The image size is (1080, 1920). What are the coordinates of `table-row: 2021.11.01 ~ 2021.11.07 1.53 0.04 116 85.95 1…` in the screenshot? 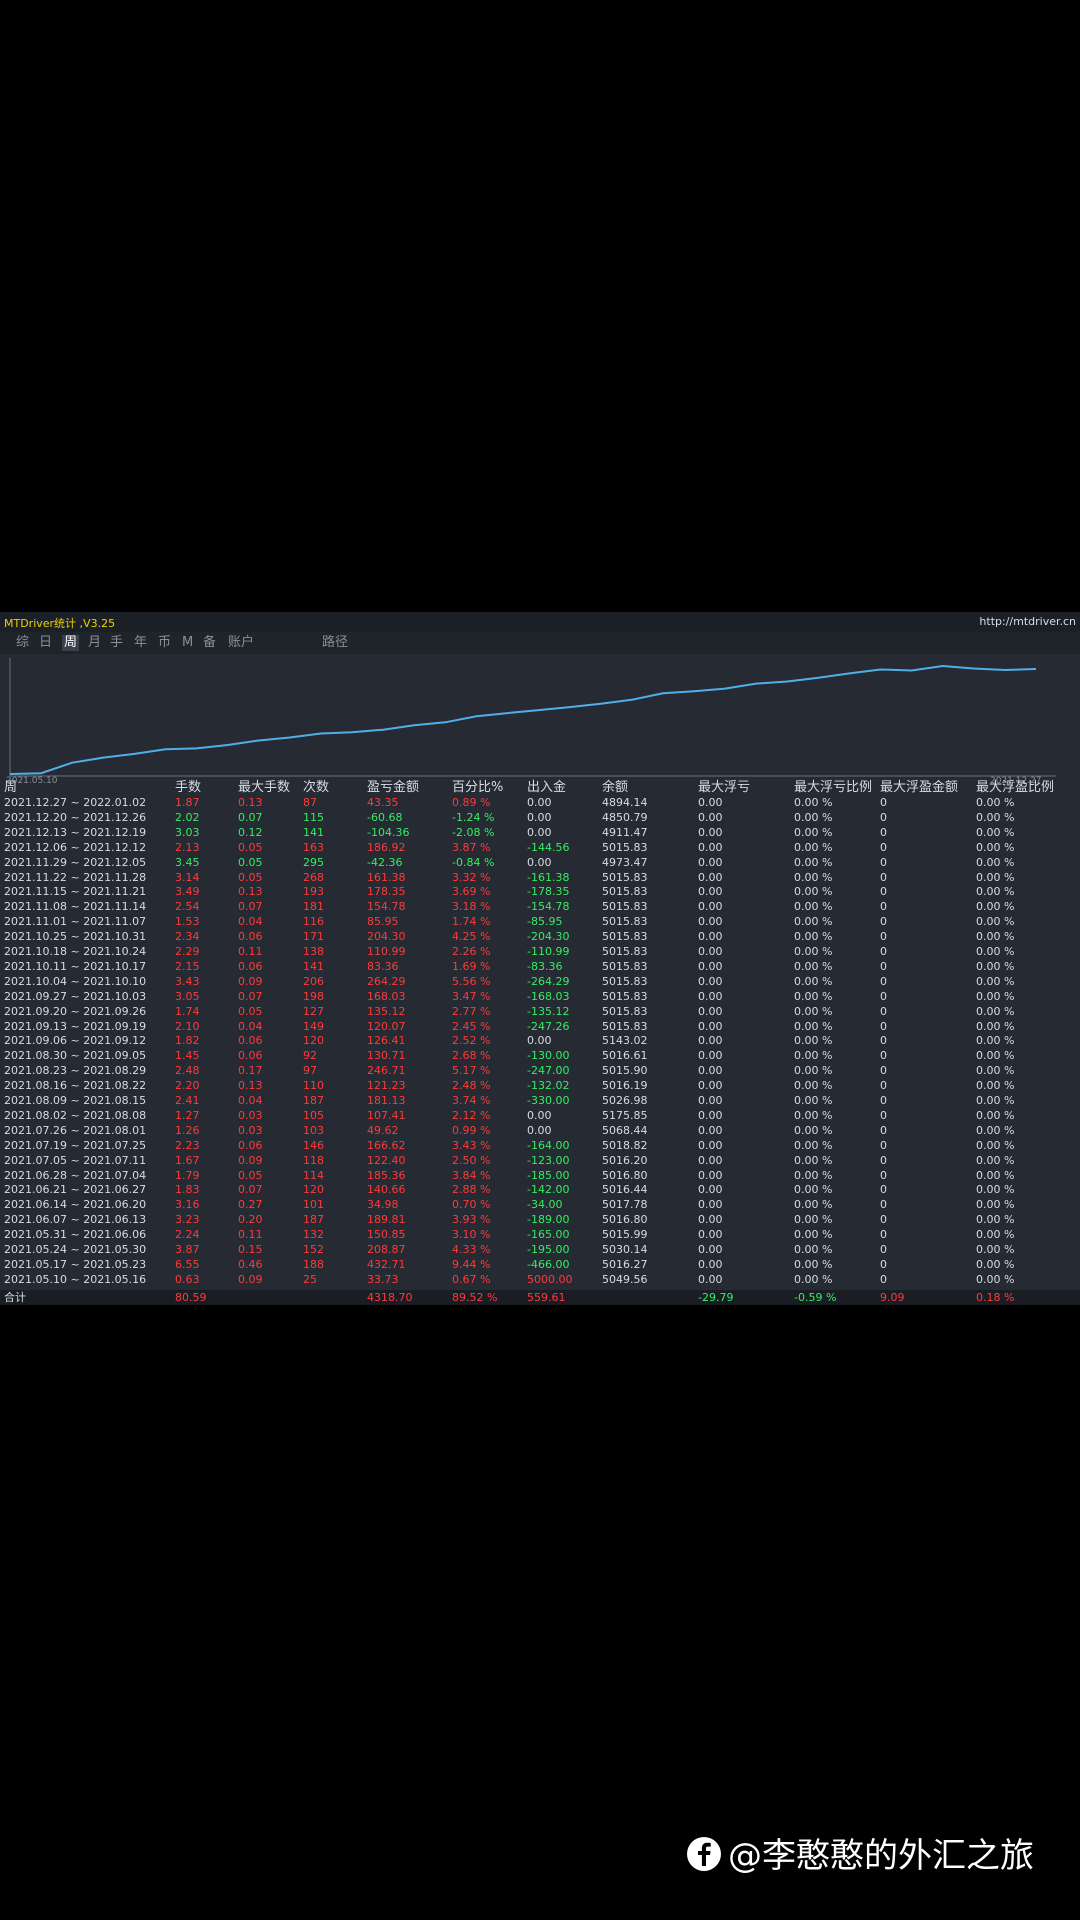 It's located at (540, 921).